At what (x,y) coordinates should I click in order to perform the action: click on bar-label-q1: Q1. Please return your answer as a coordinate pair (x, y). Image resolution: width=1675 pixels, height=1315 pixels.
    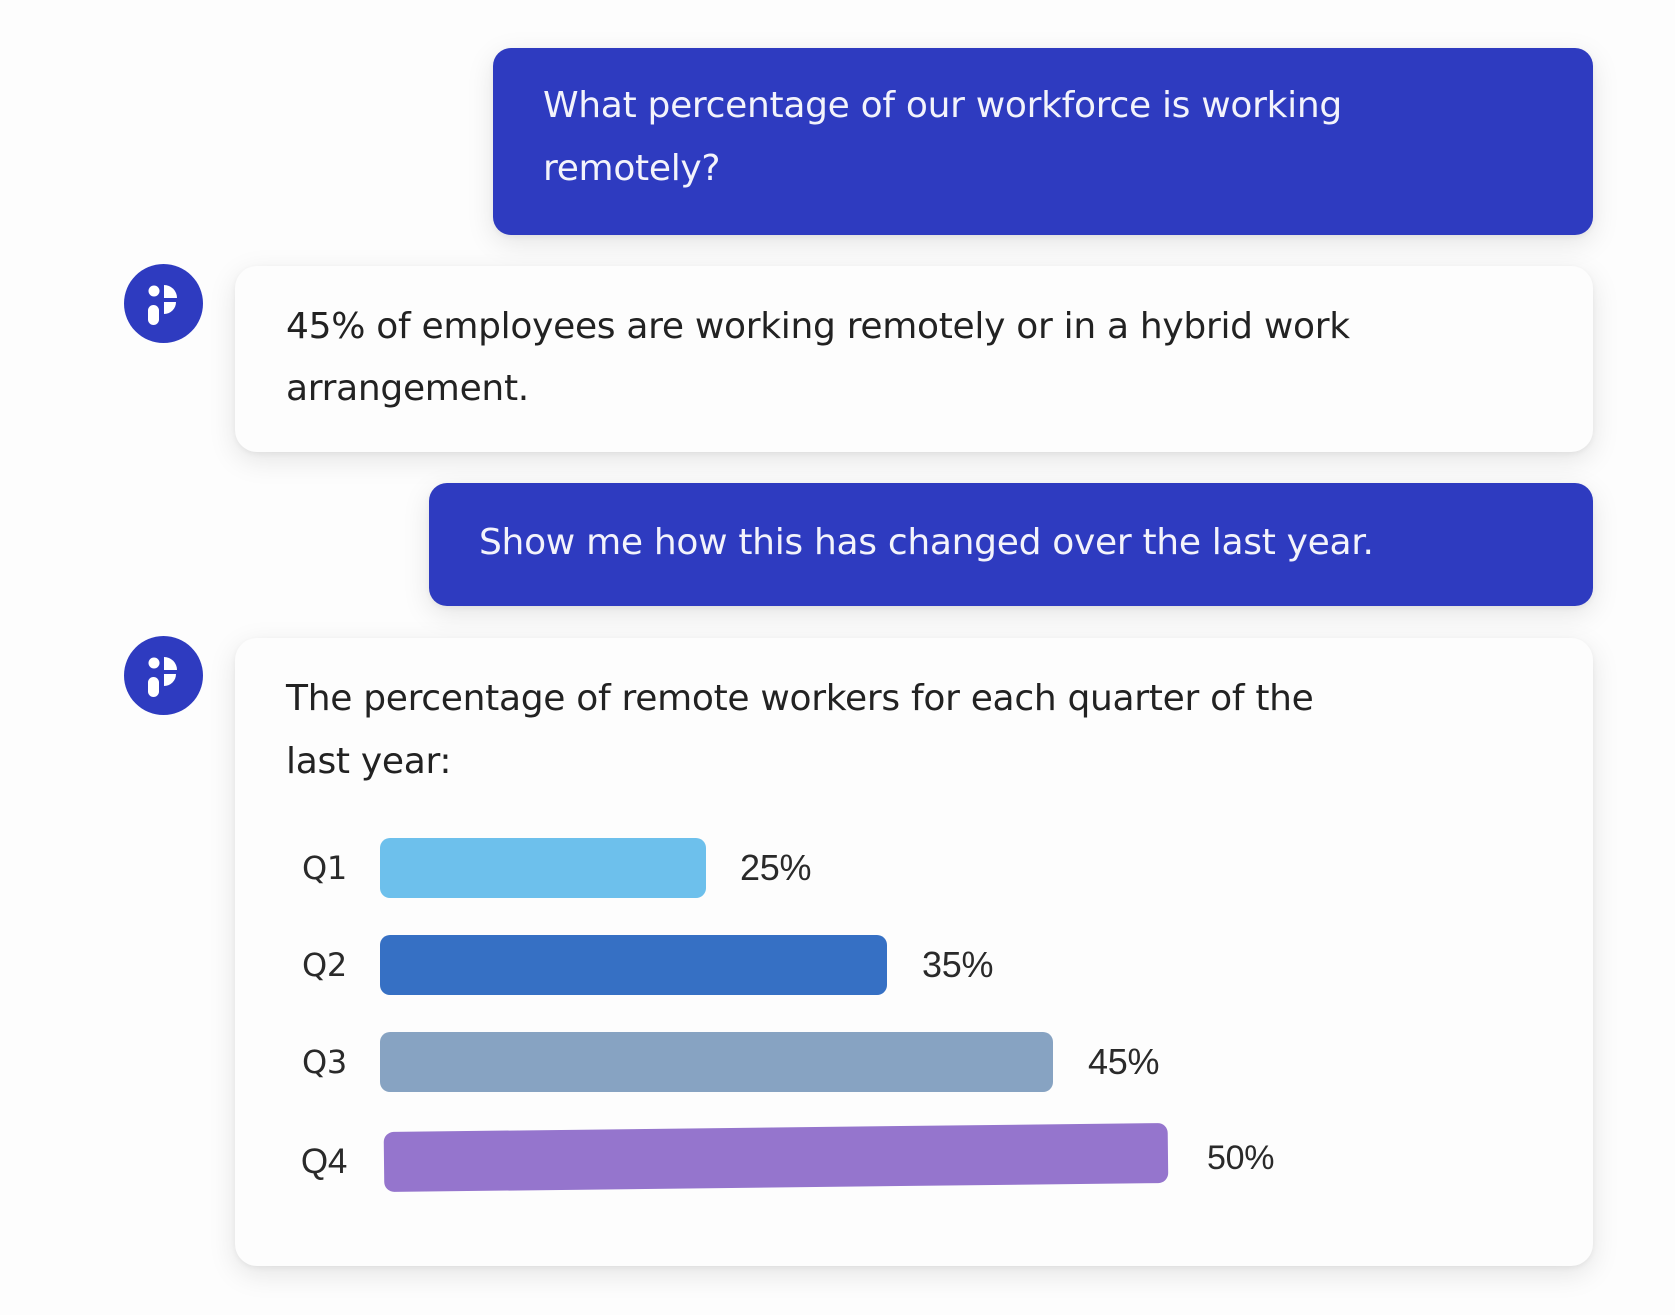
    Looking at the image, I should click on (324, 868).